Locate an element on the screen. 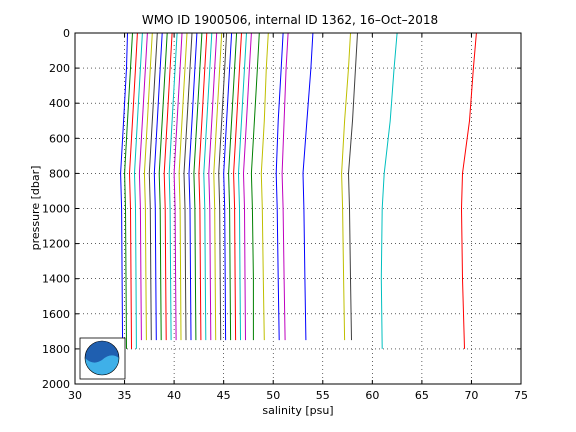  x-tick-label: 35 is located at coordinates (125, 395).